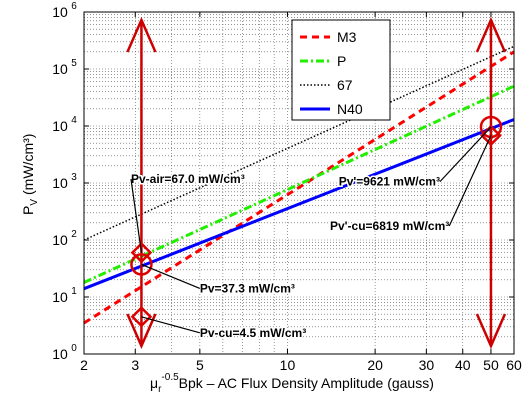  What do you see at coordinates (74, 63) in the screenshot?
I see `y-tick-exponent: 5` at bounding box center [74, 63].